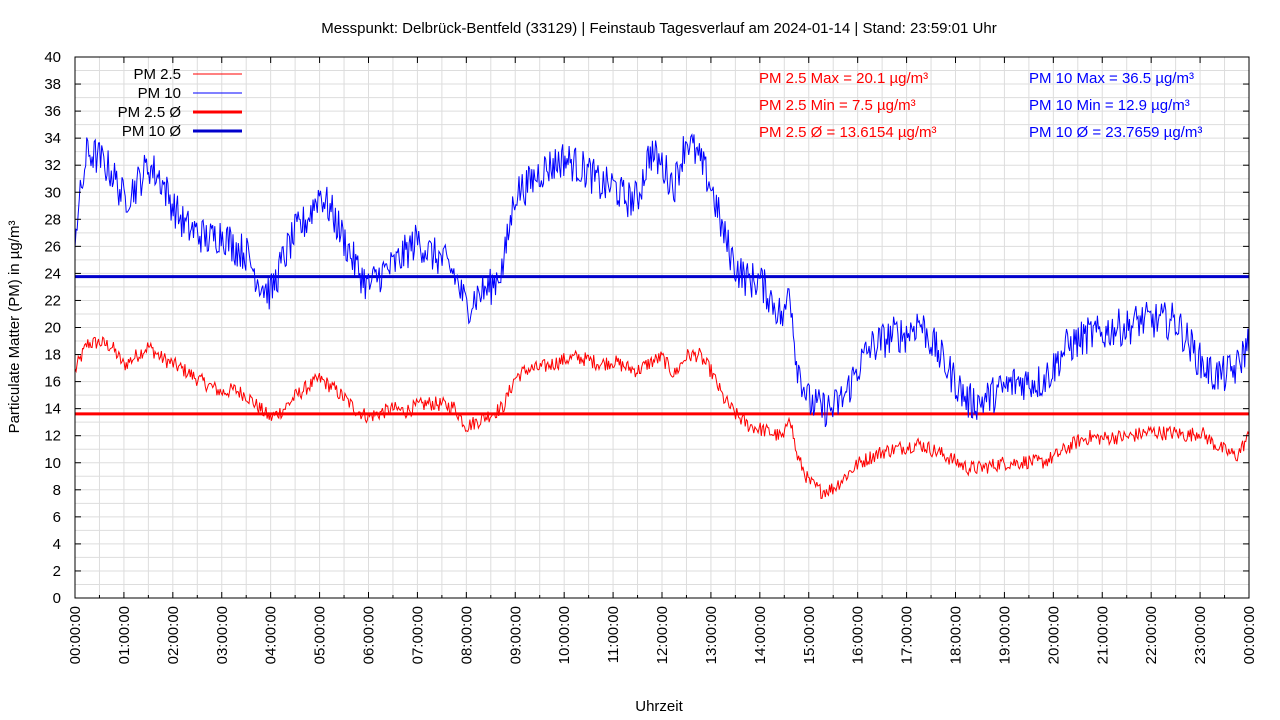  Describe the element at coordinates (52, 246) in the screenshot. I see `y-tick-label: 26` at that location.